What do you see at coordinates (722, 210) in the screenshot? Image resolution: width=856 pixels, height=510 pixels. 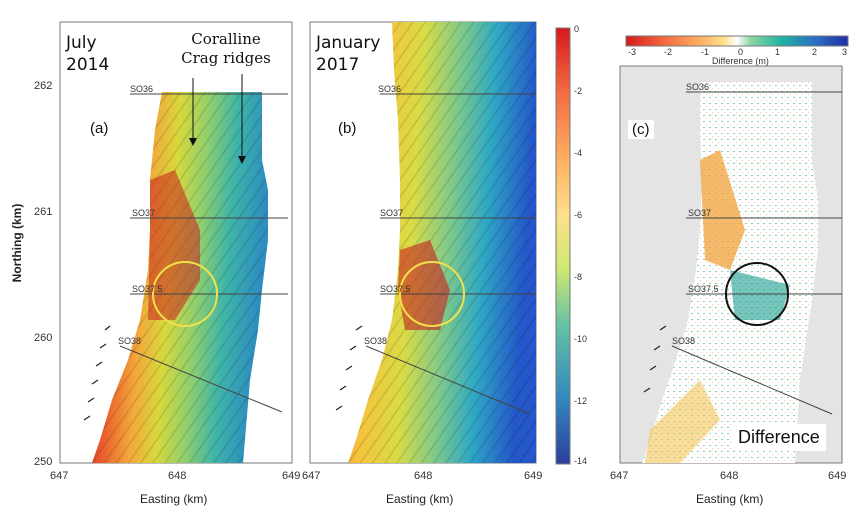 I see `panel-c-erosion` at bounding box center [722, 210].